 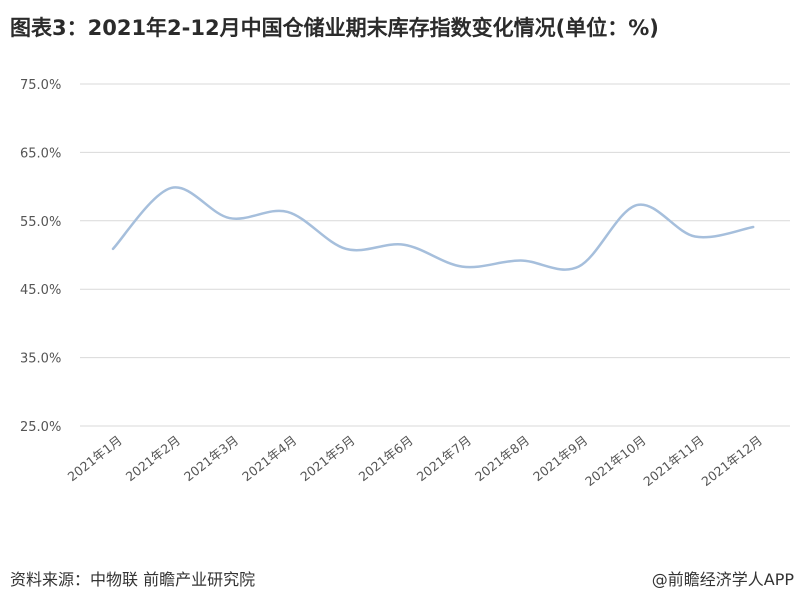 I want to click on x-tick-label: 2021年12月, so click(x=732, y=461).